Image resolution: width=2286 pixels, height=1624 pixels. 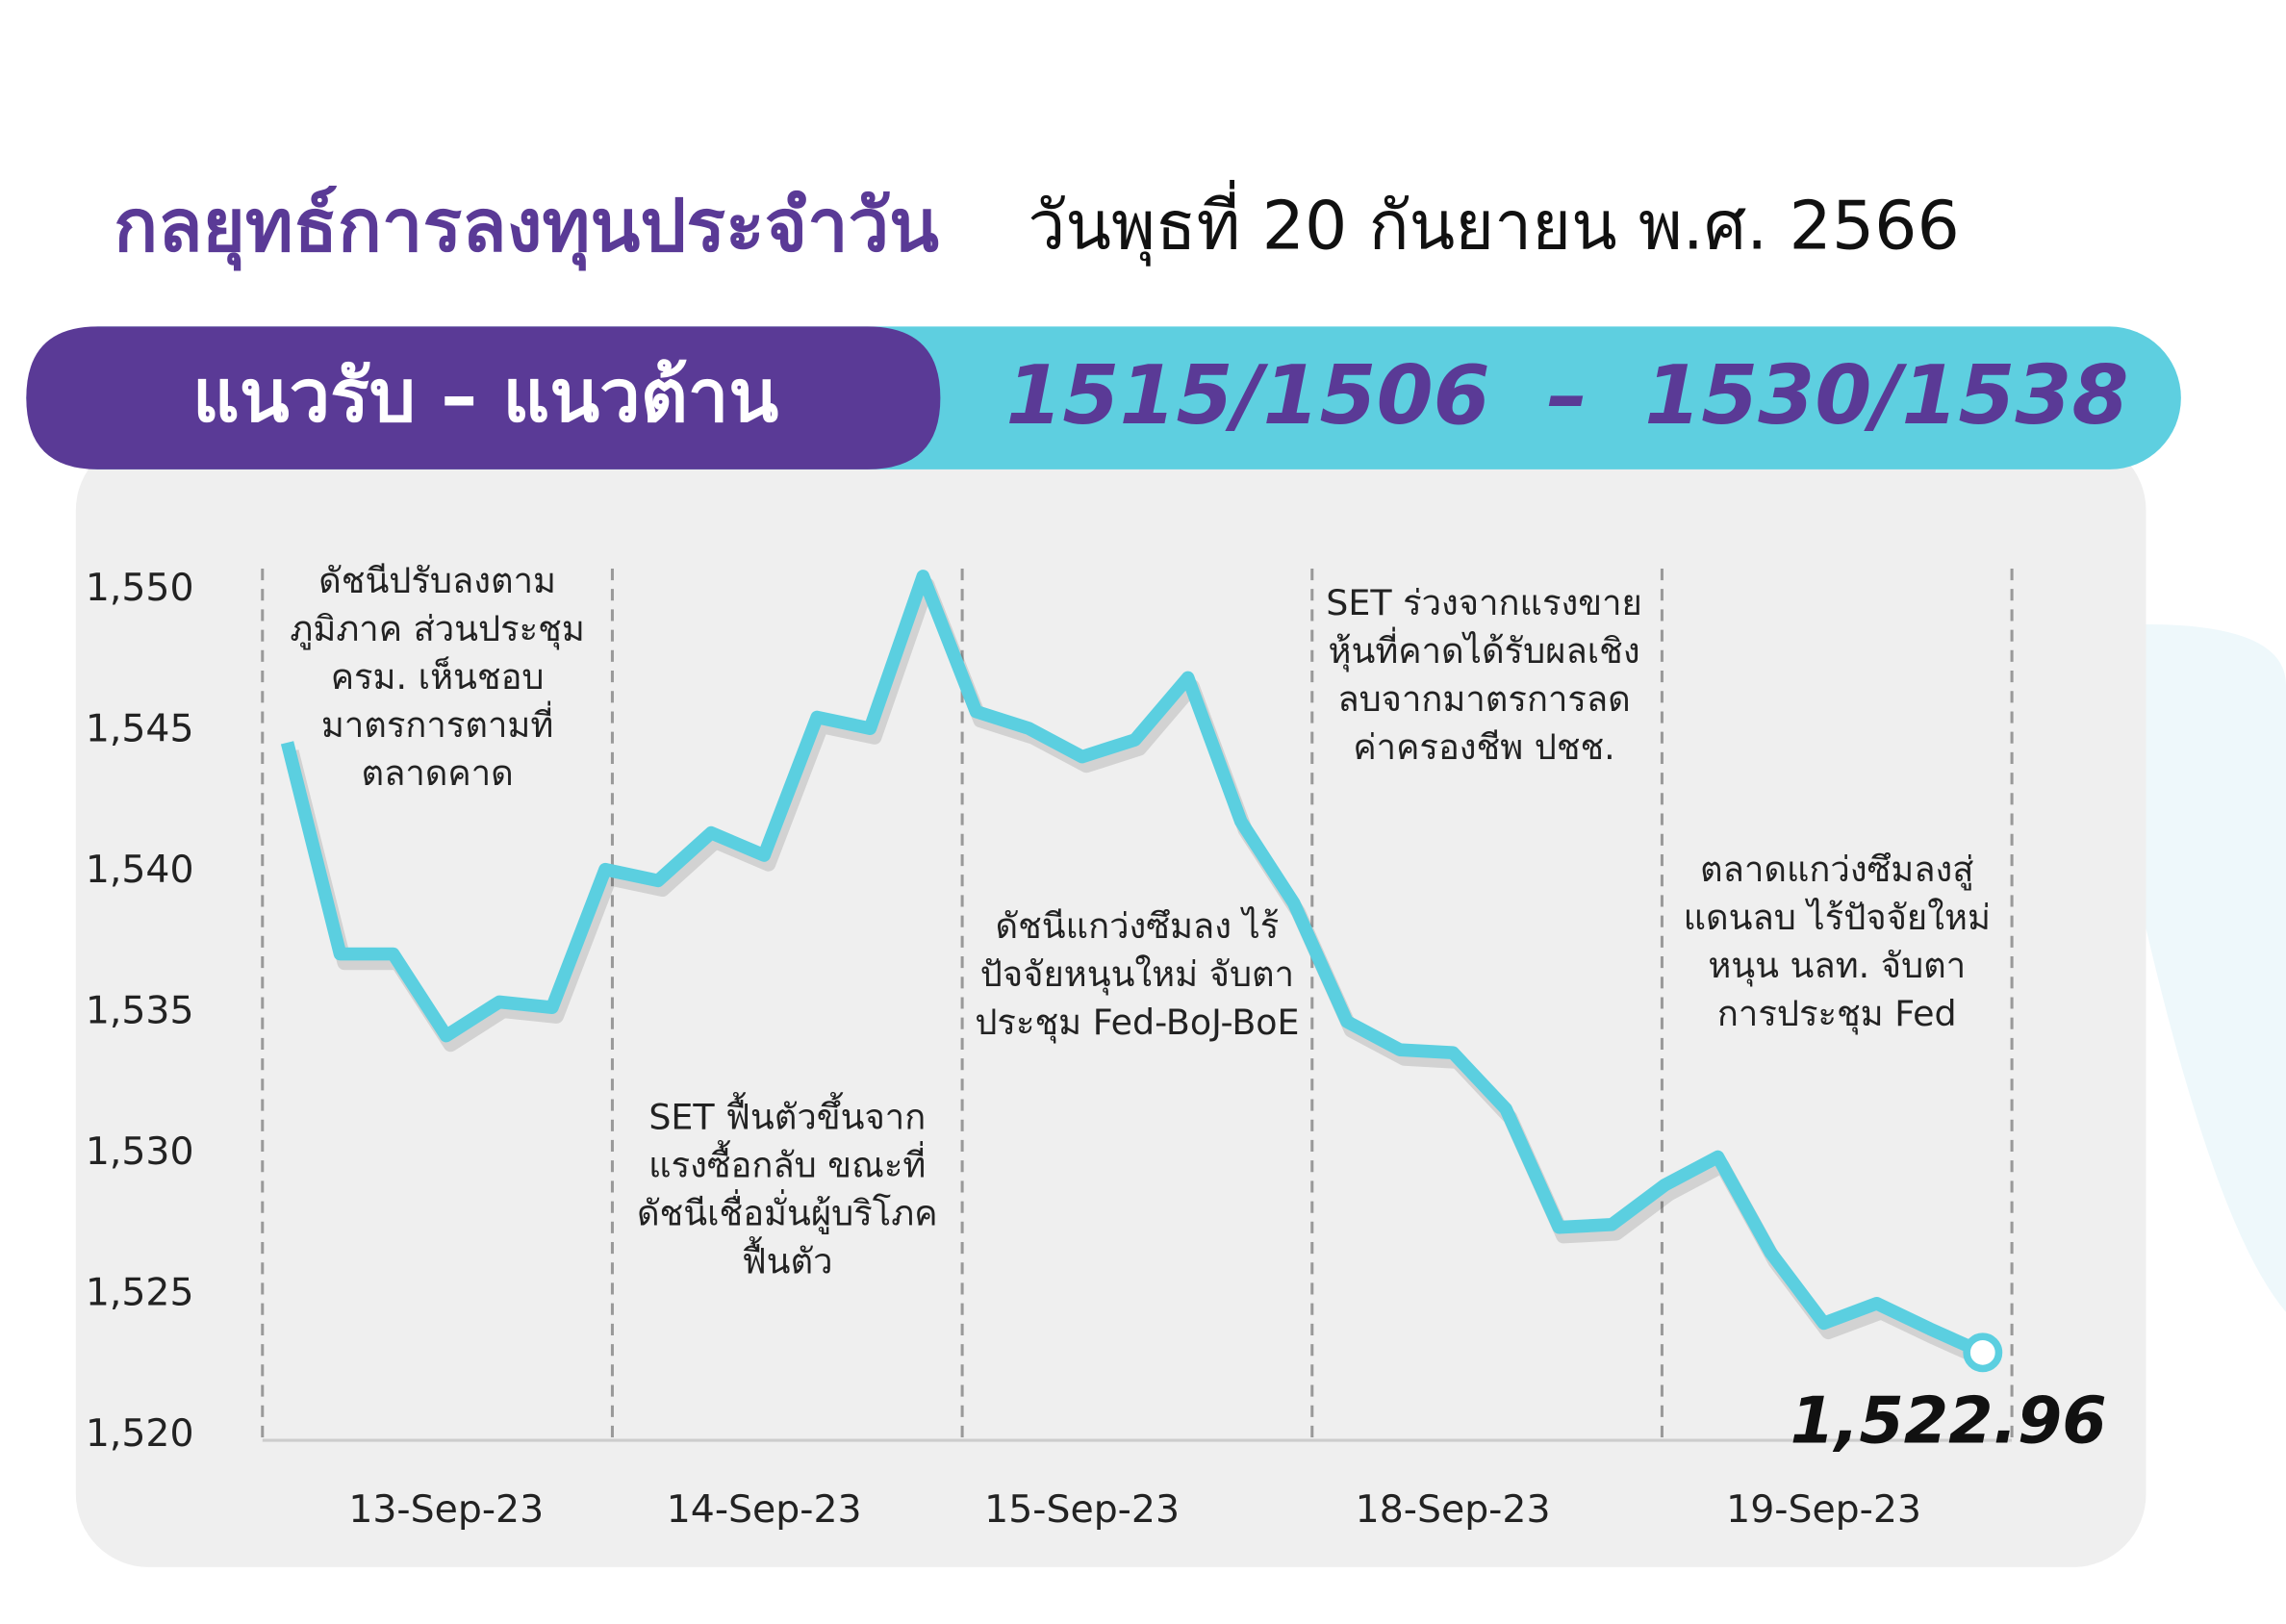 What do you see at coordinates (1494, 222) in the screenshot?
I see `date: วันพุธที่ 20 กันยายน พ.ศ. 2566` at bounding box center [1494, 222].